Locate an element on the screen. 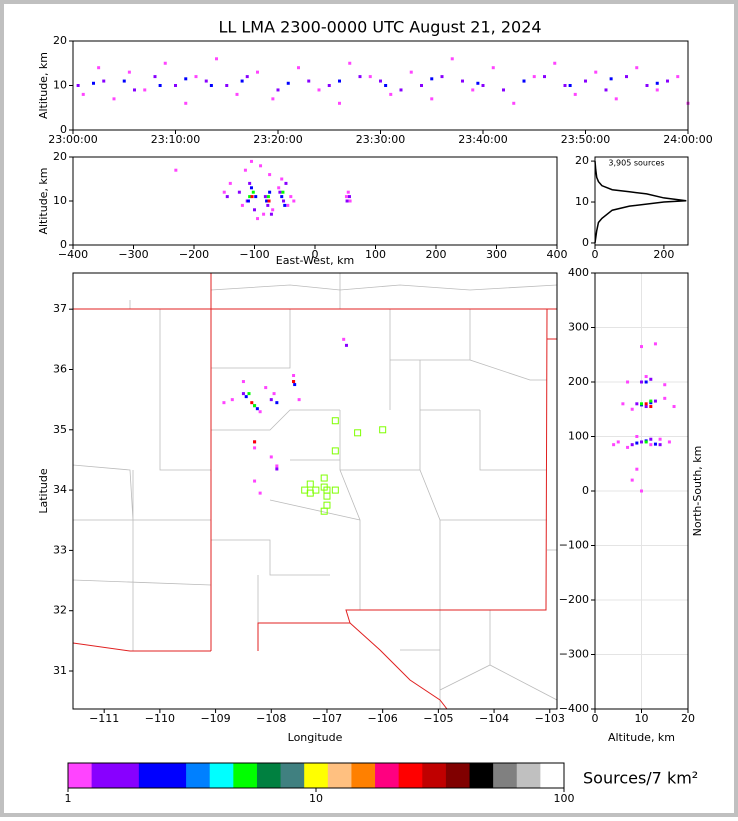  x-tick-label: 24:00:00 is located at coordinates (687, 139).